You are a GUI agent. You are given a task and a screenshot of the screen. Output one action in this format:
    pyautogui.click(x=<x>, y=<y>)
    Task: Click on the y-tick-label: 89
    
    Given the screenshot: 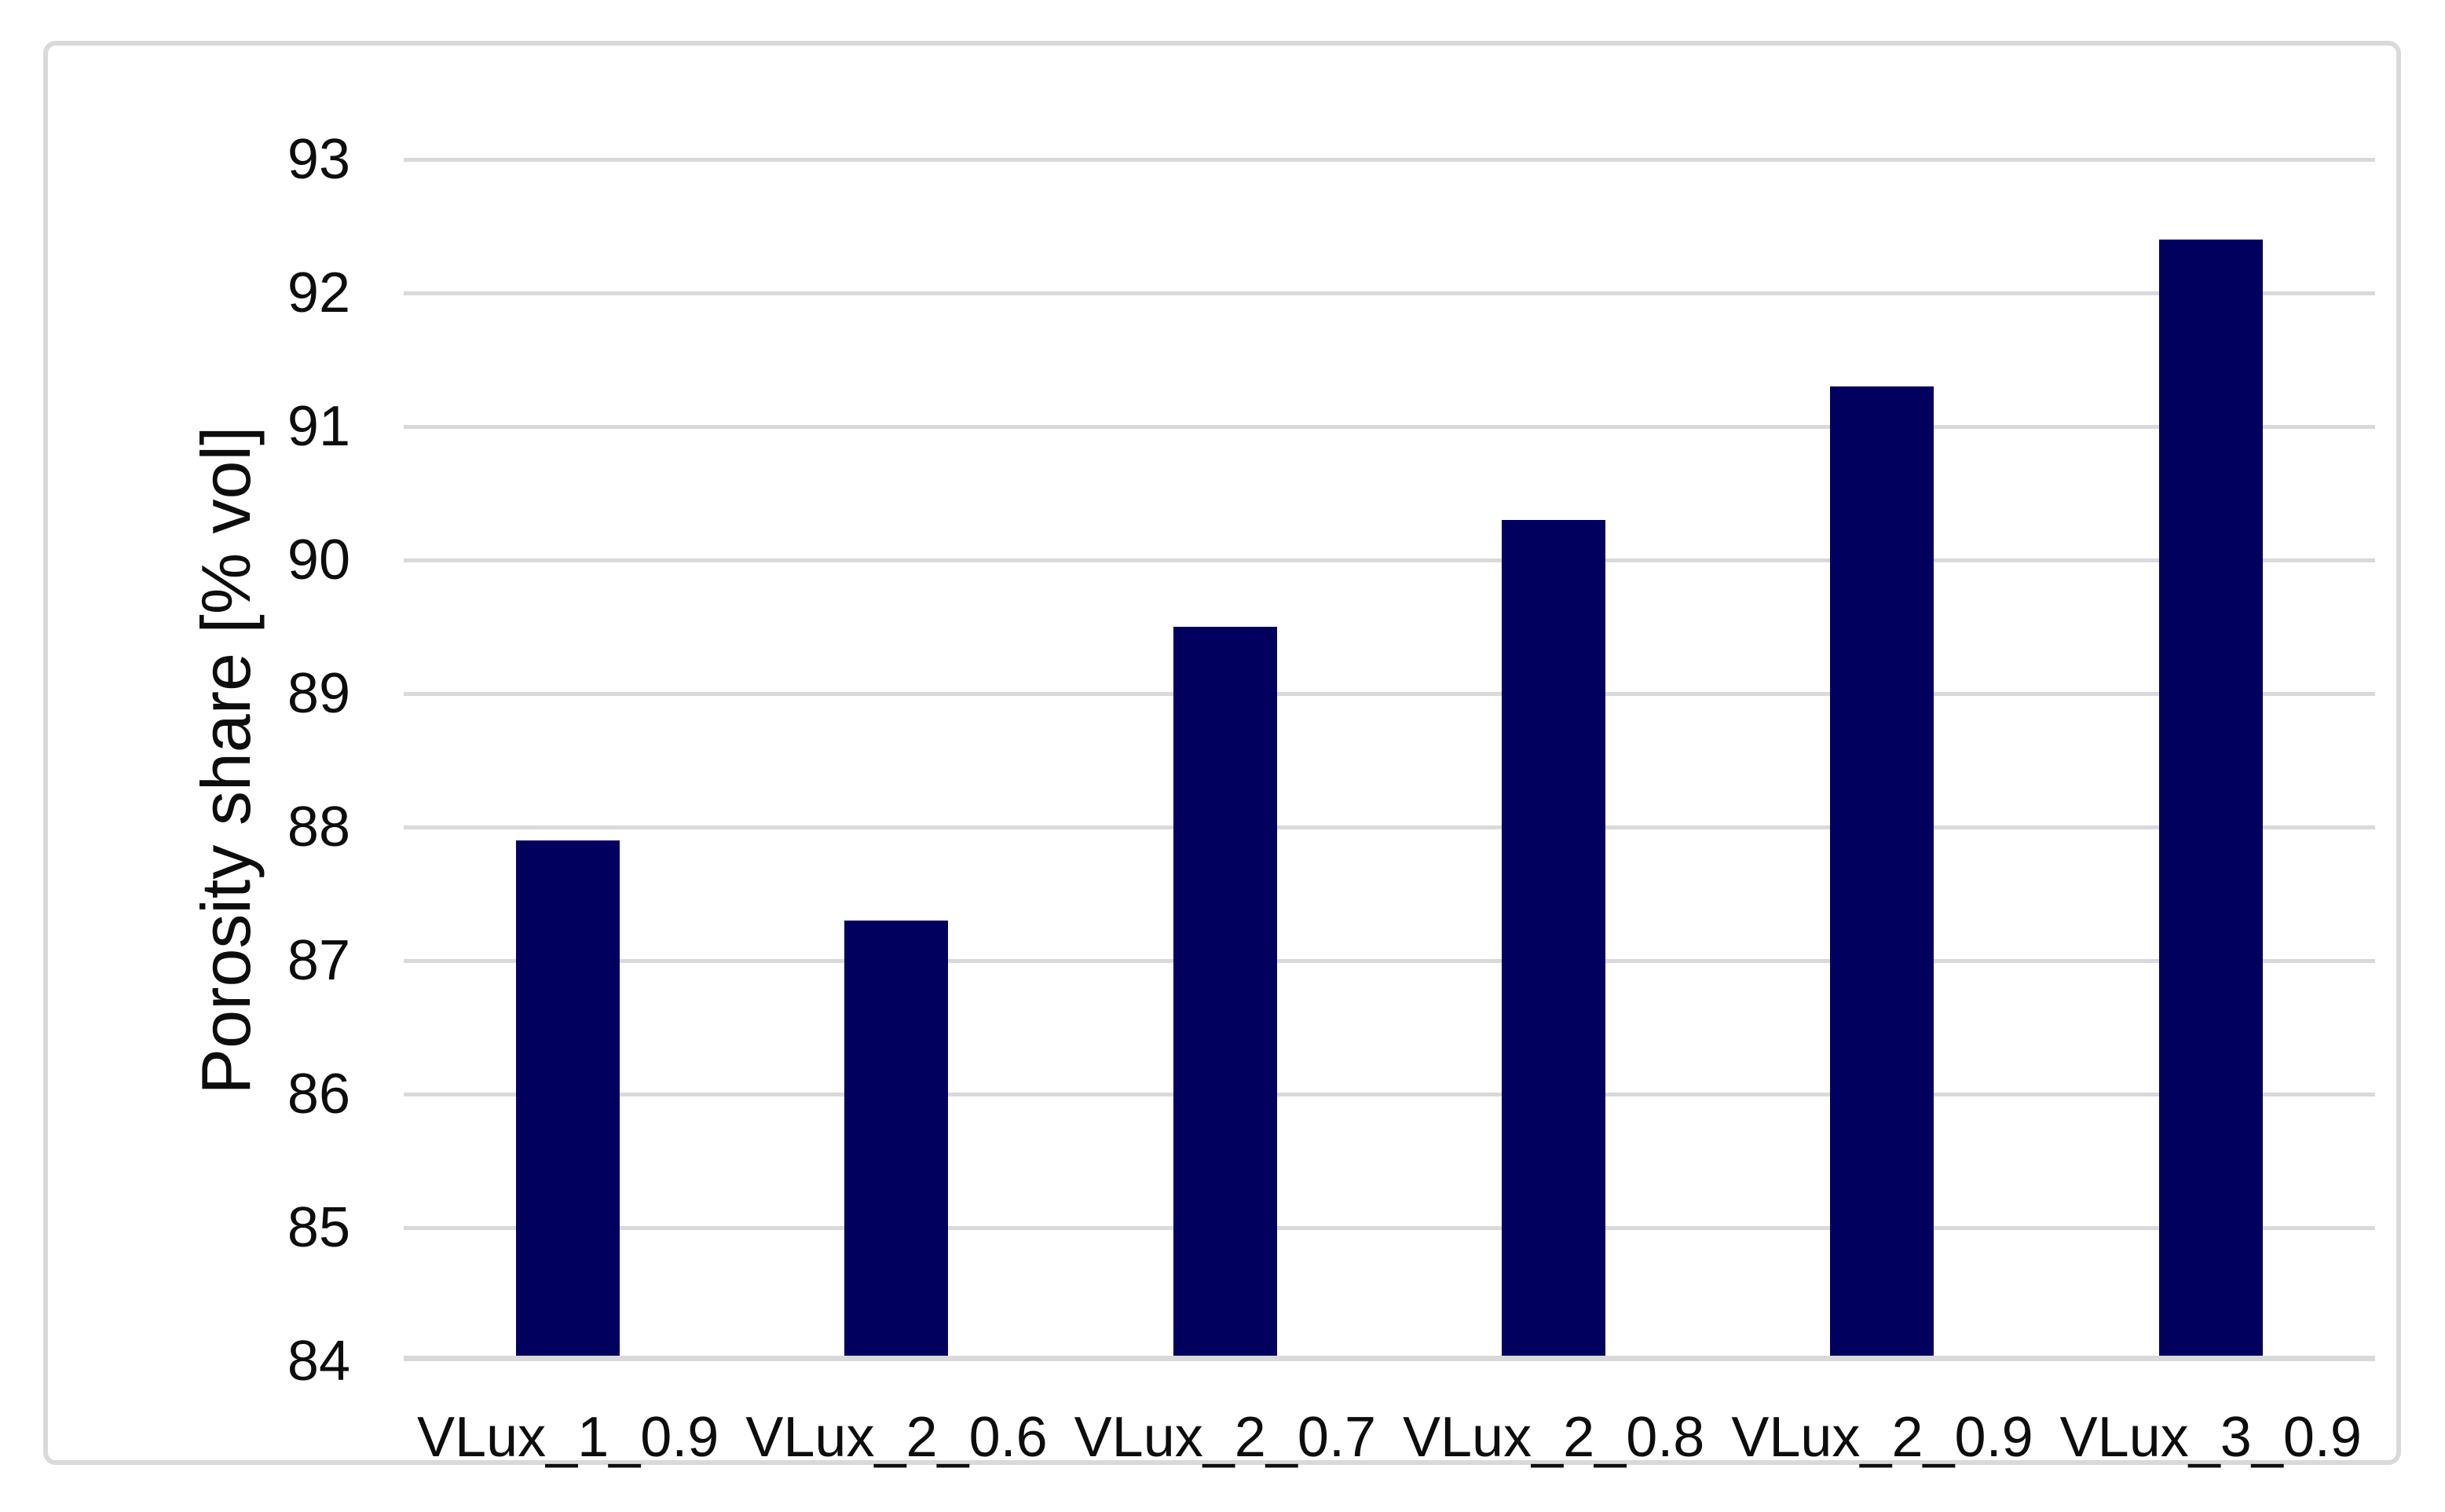 What is the action you would take?
    pyautogui.click(x=318, y=693)
    